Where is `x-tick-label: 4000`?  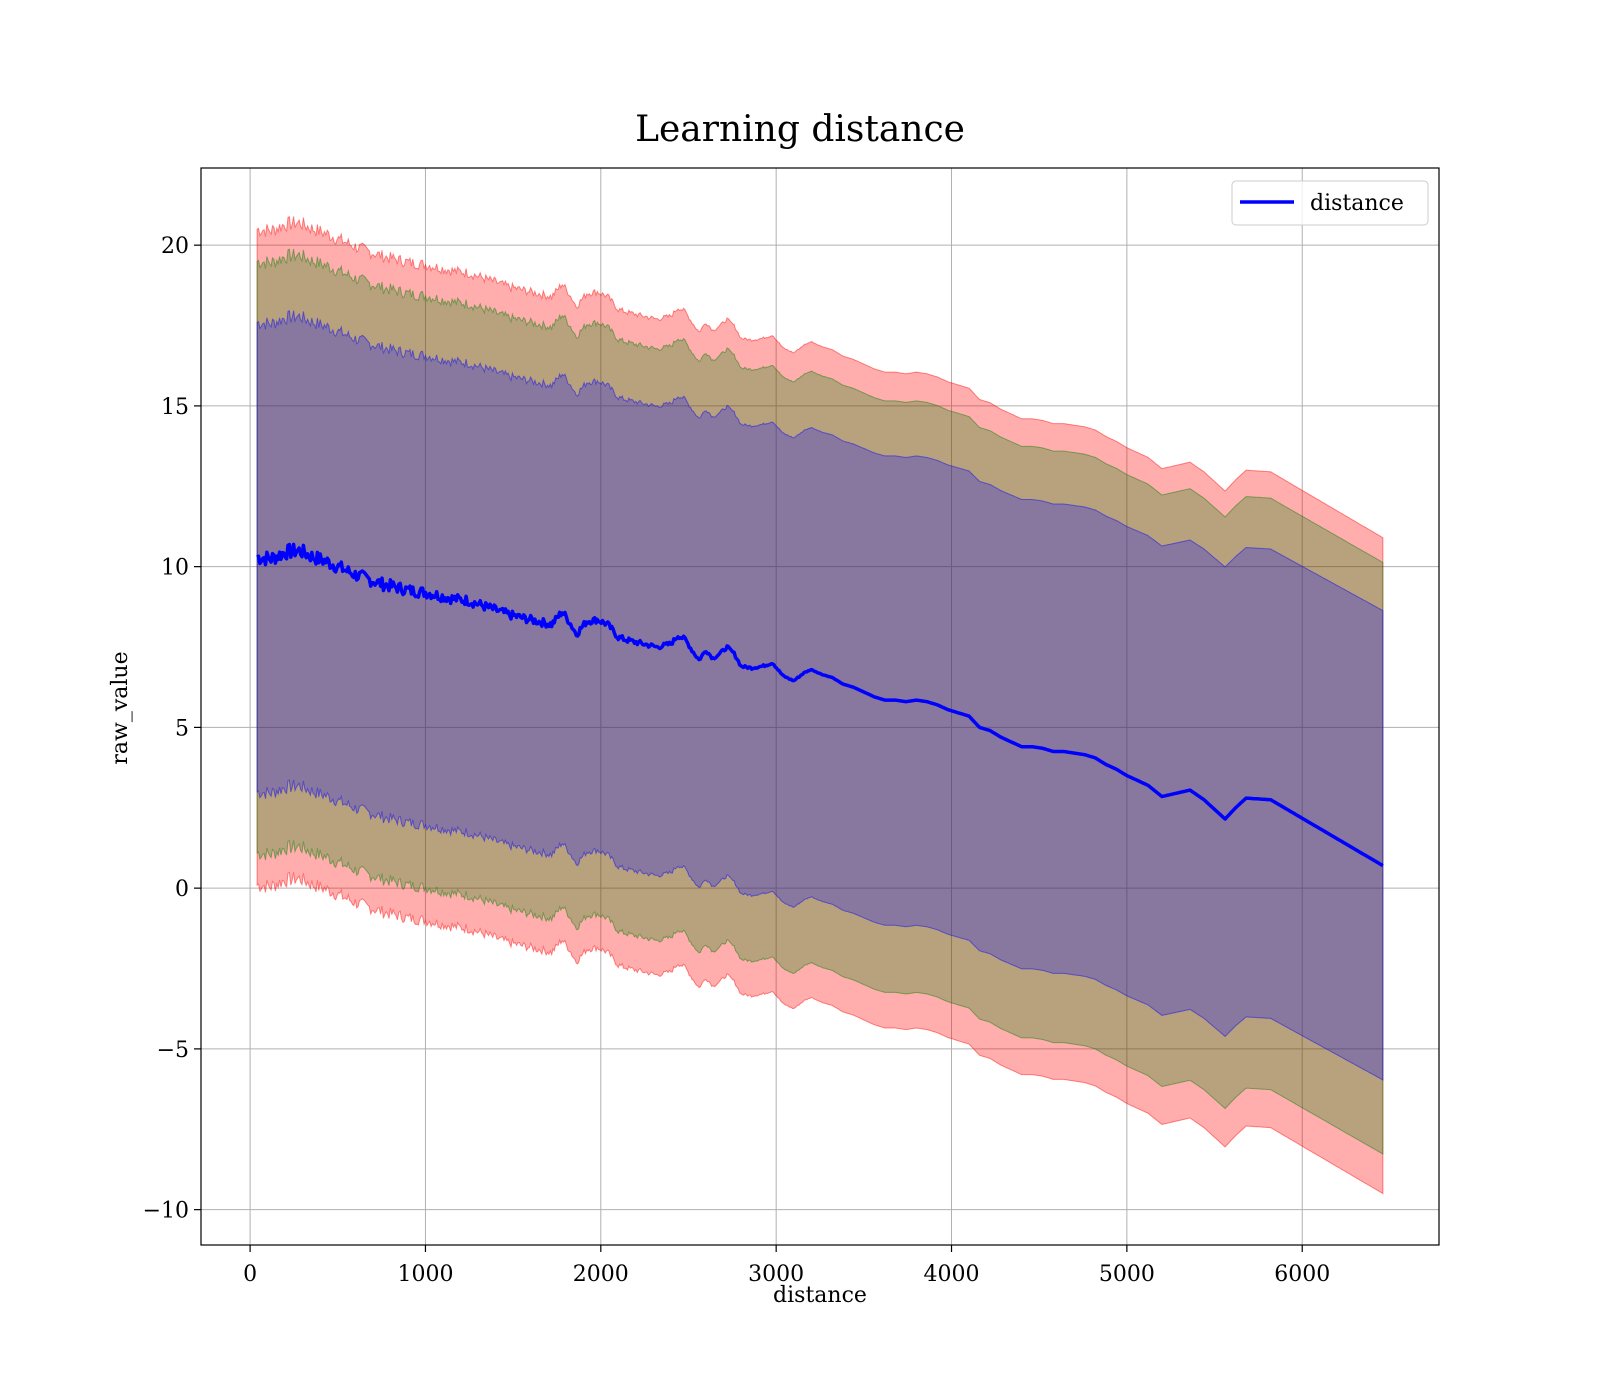 x-tick-label: 4000 is located at coordinates (952, 1274).